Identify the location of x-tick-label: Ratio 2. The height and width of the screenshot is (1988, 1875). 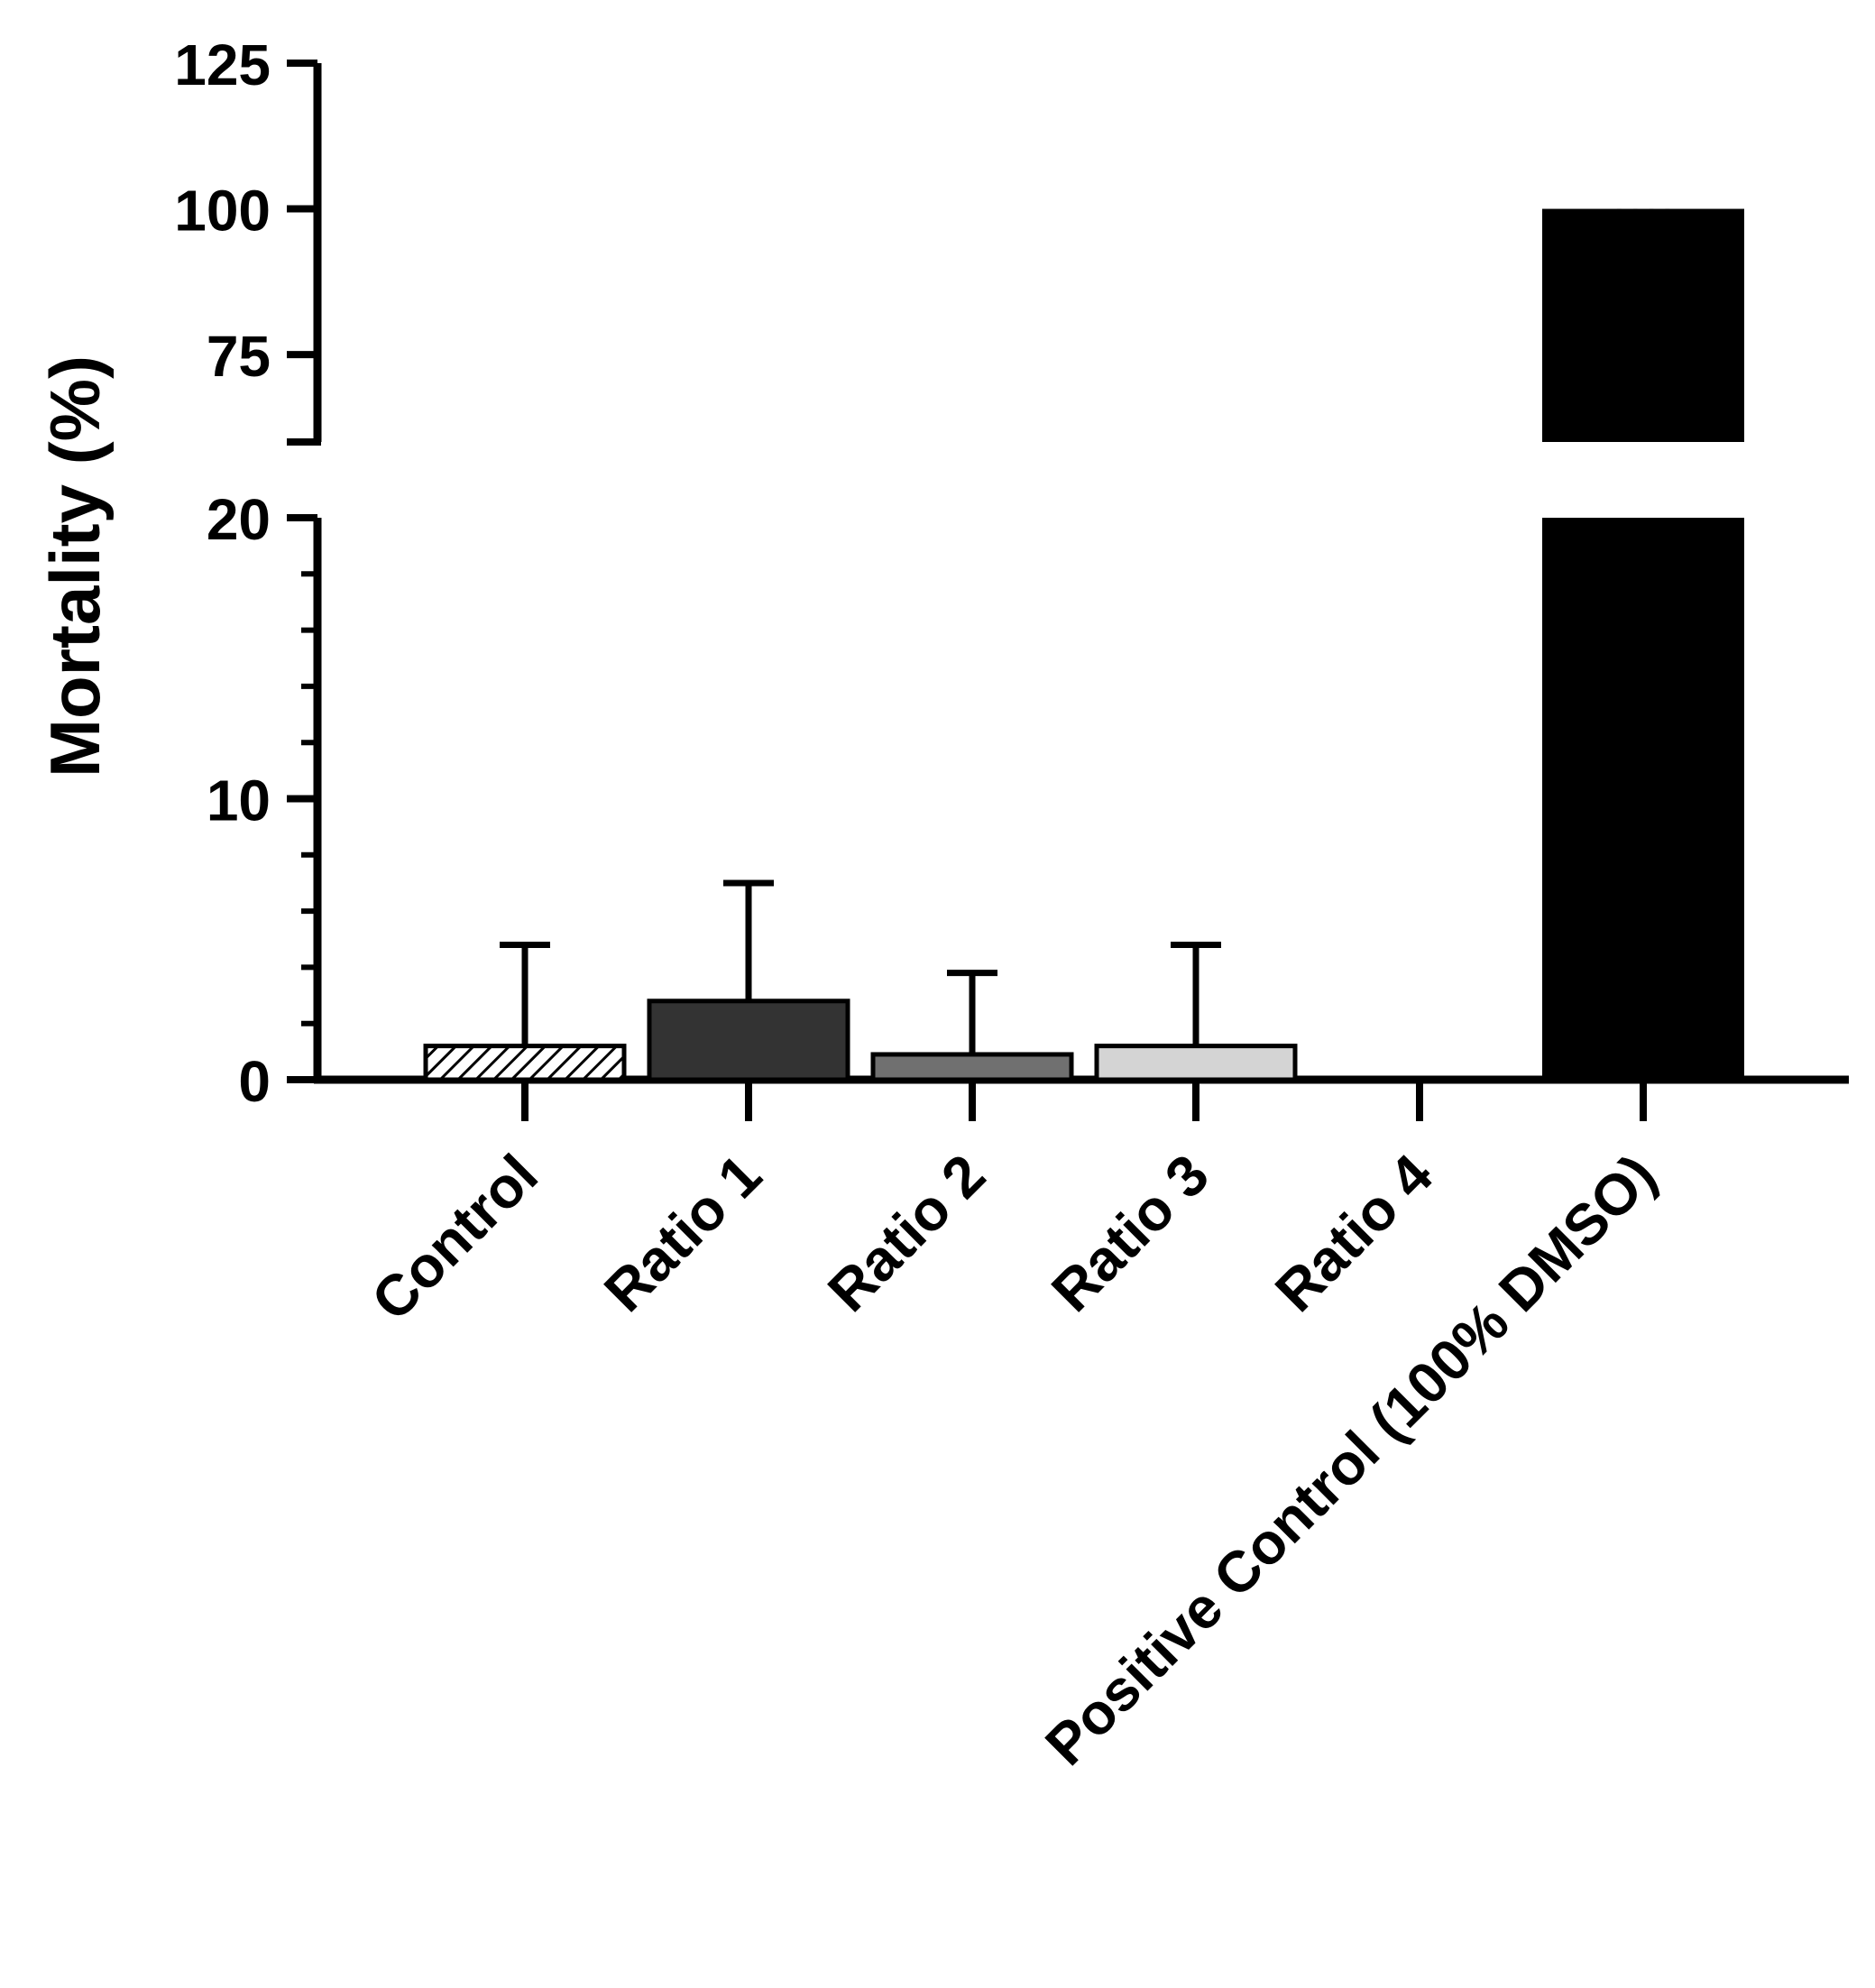
(906, 1233).